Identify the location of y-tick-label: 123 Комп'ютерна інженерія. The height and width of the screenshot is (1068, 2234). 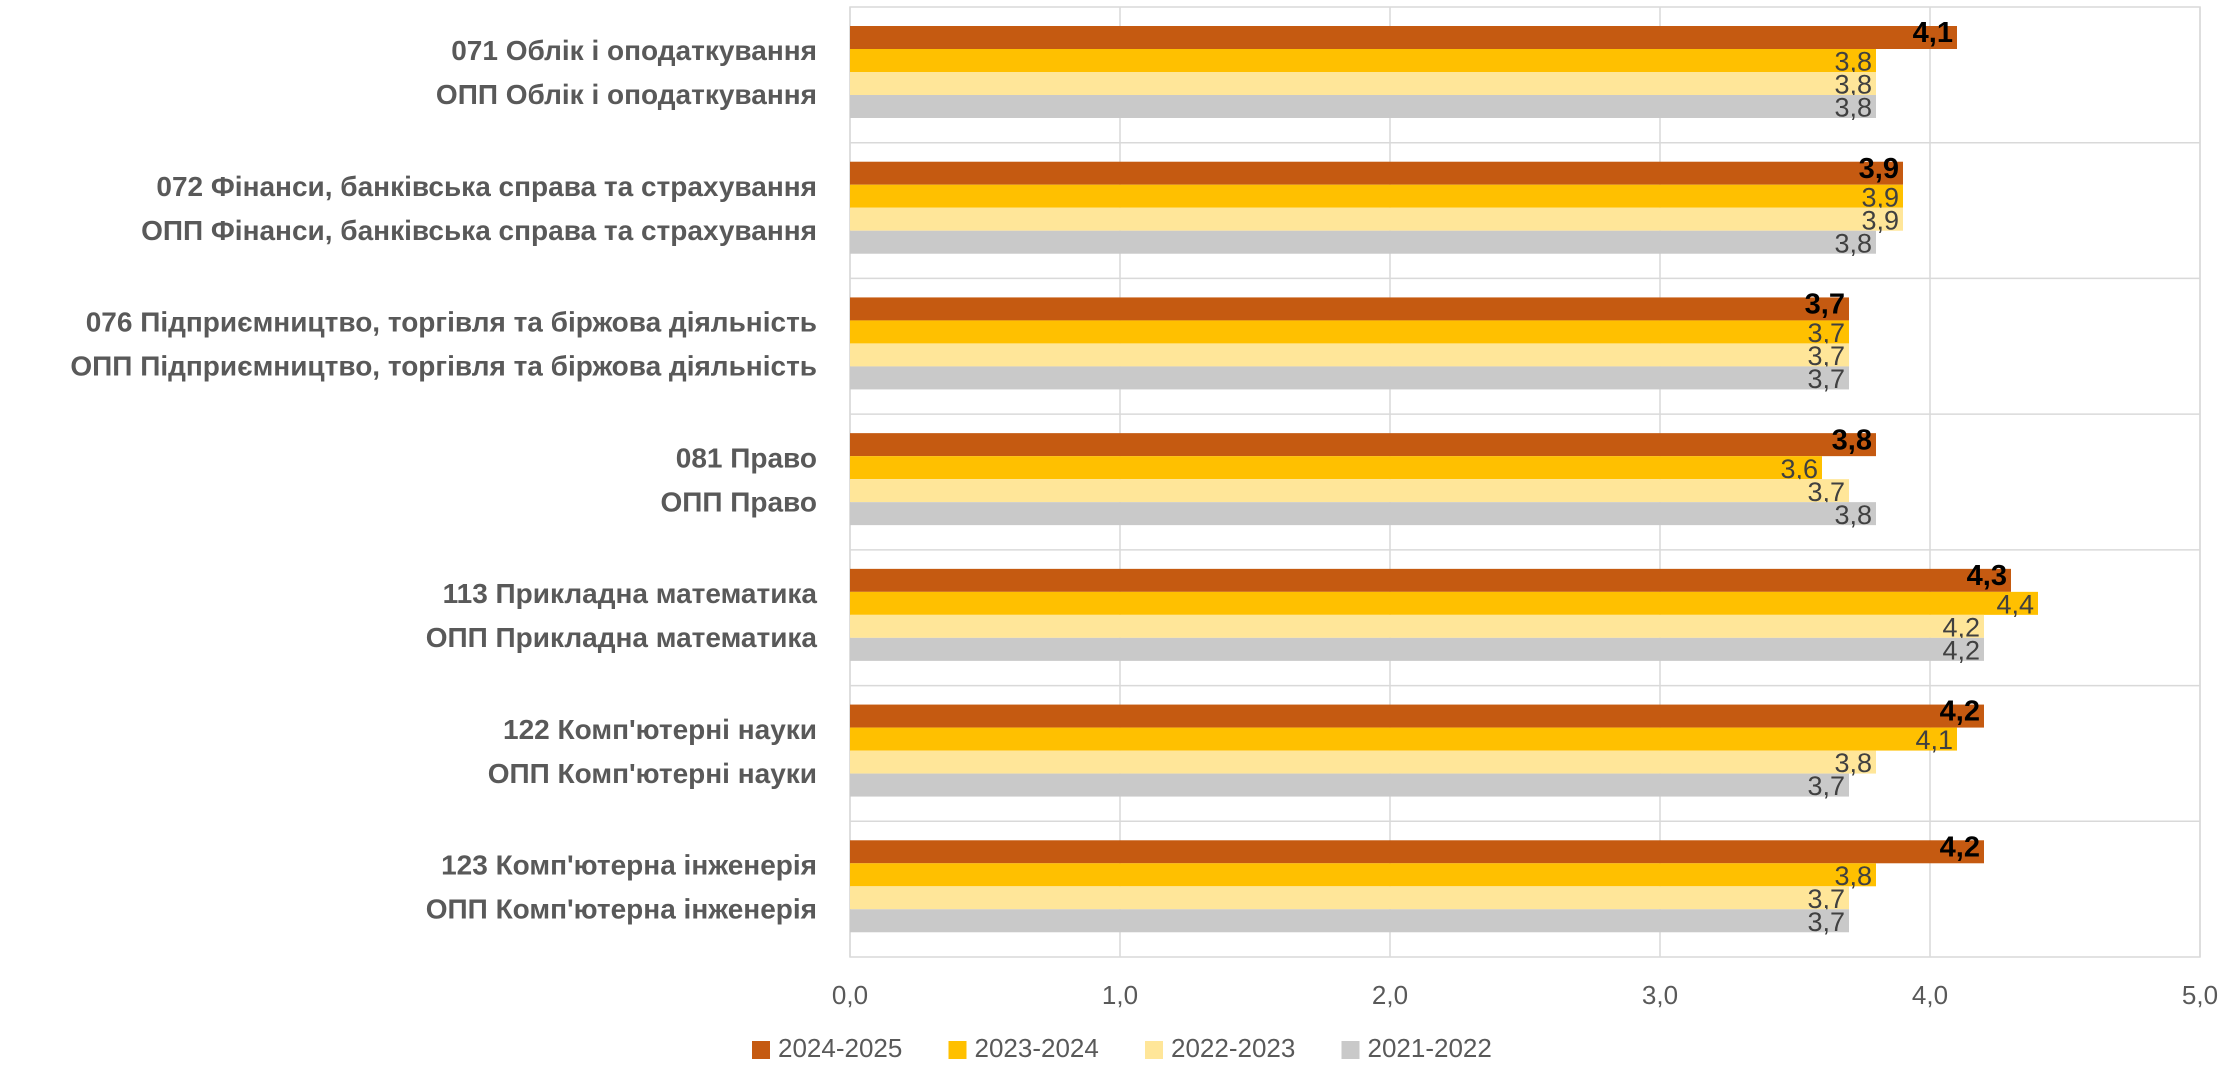
(629, 865).